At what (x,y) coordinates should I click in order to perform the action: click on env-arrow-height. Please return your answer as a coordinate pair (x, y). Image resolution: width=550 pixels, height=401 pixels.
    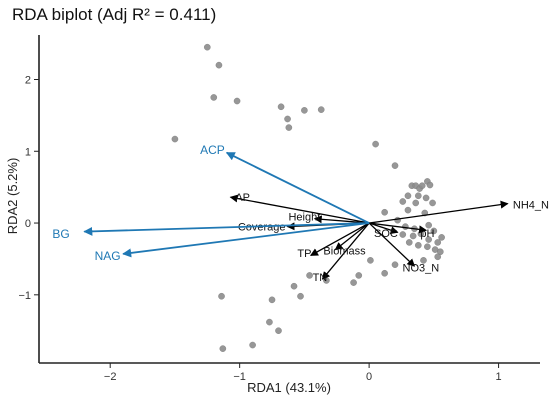
    Looking at the image, I should click on (341, 219).